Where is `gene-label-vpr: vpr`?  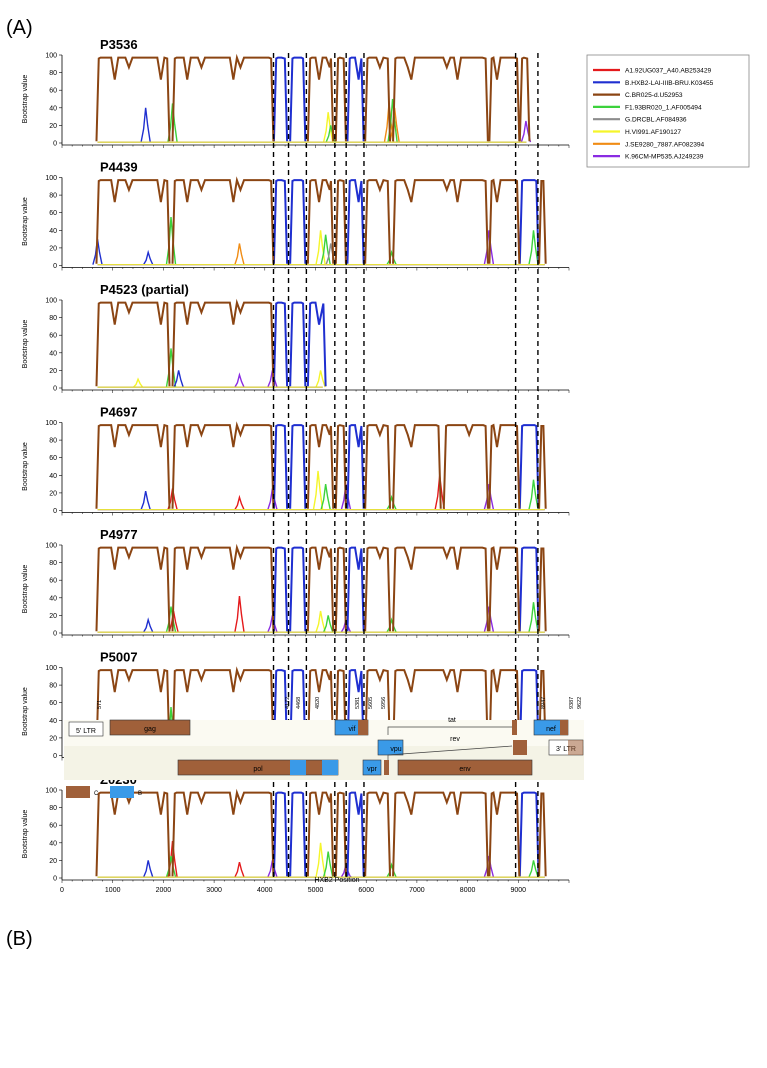 gene-label-vpr: vpr is located at coordinates (372, 769).